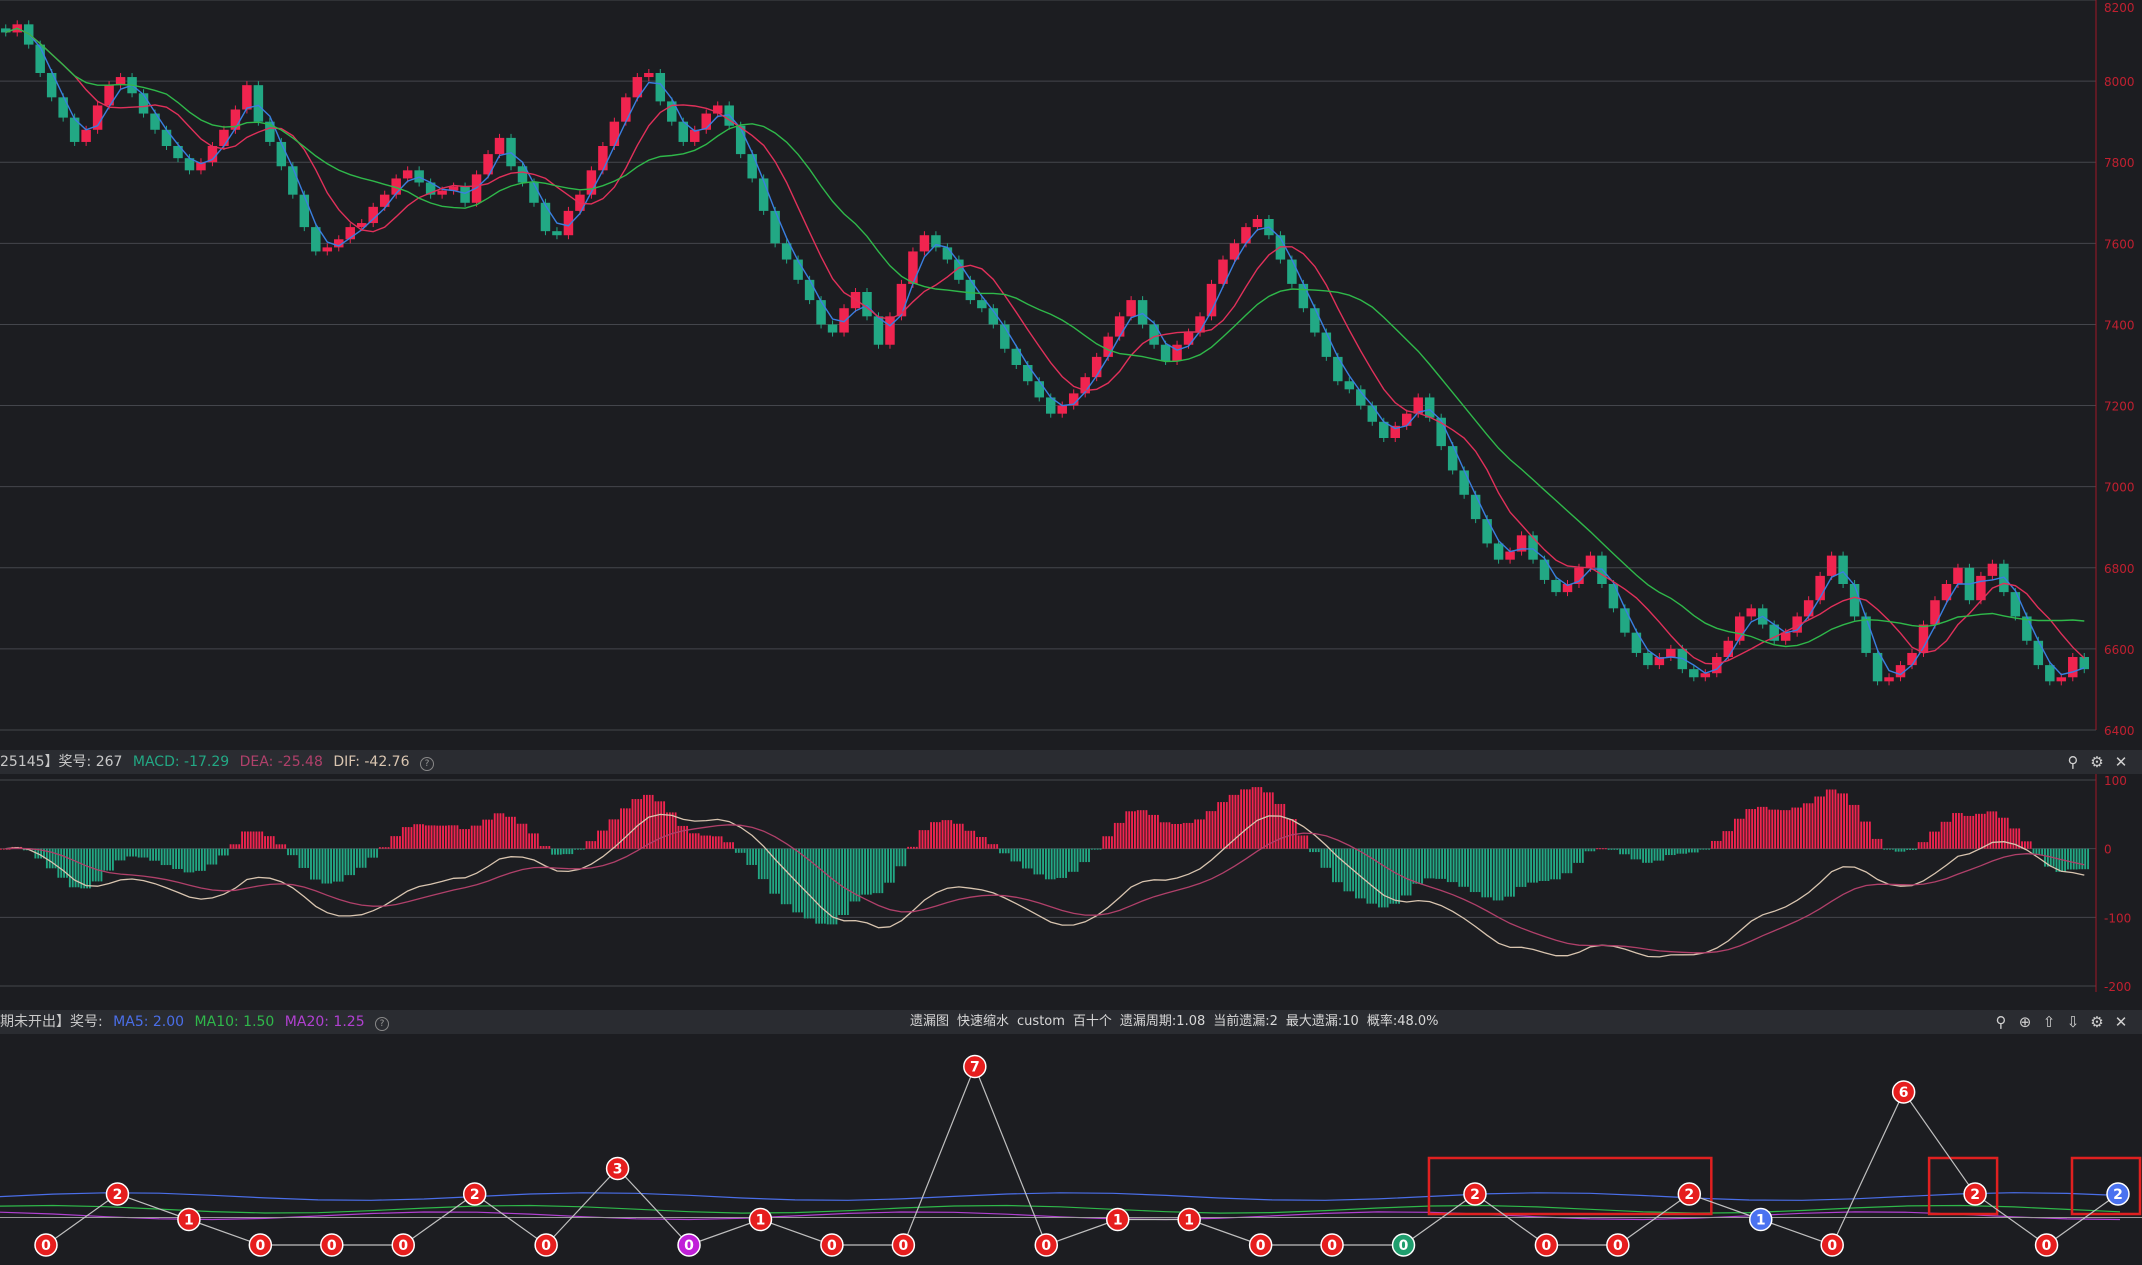 The height and width of the screenshot is (1265, 2142). I want to click on move-up-arrow-icon: ⇧, so click(2049, 1022).